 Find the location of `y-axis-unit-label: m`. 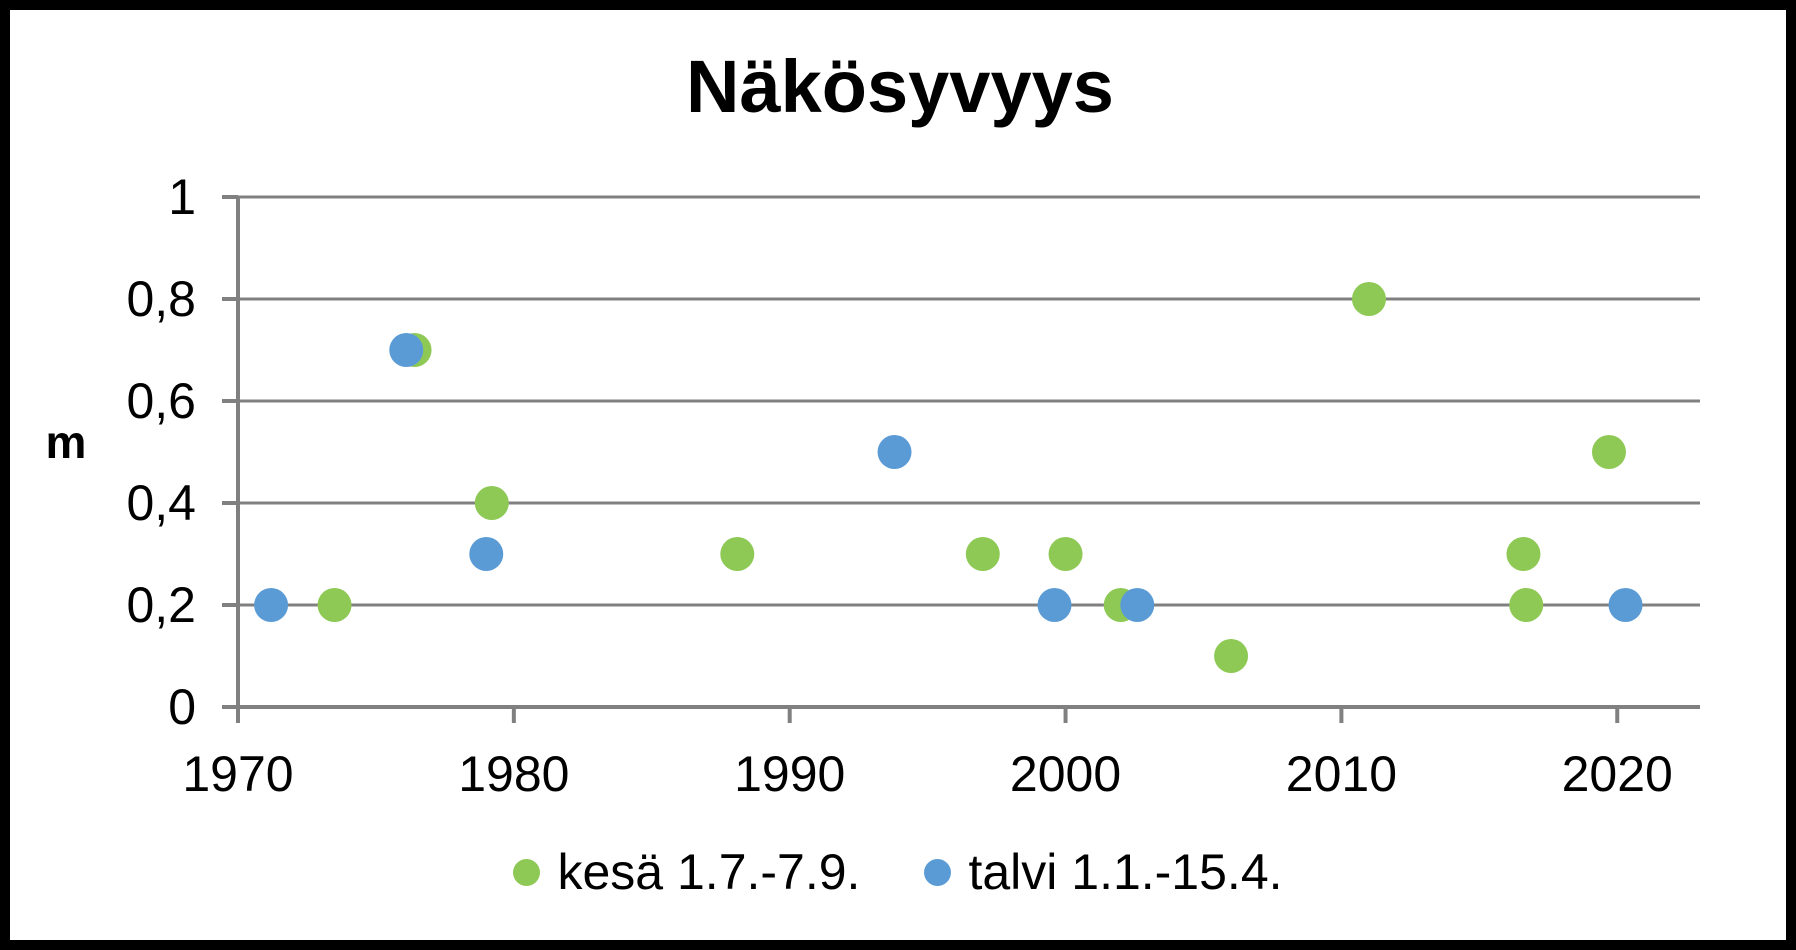

y-axis-unit-label: m is located at coordinates (66, 442).